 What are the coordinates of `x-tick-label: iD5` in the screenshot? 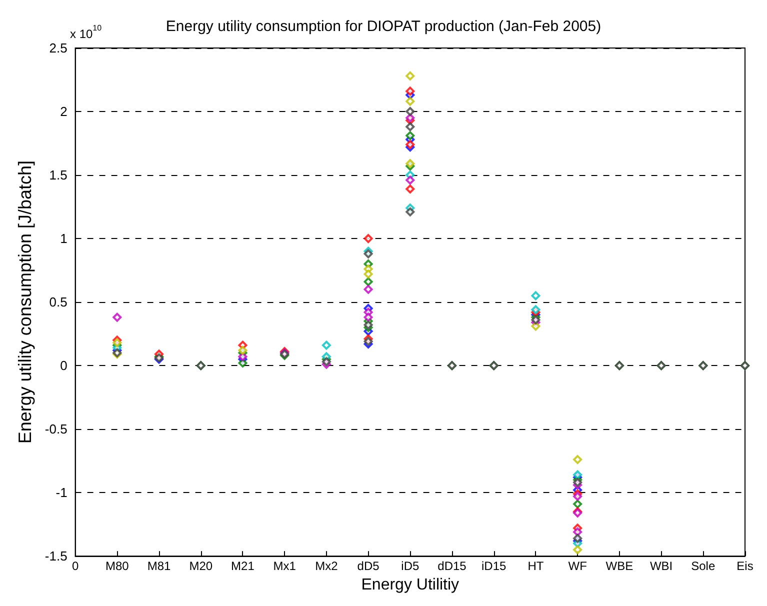 It's located at (410, 566).